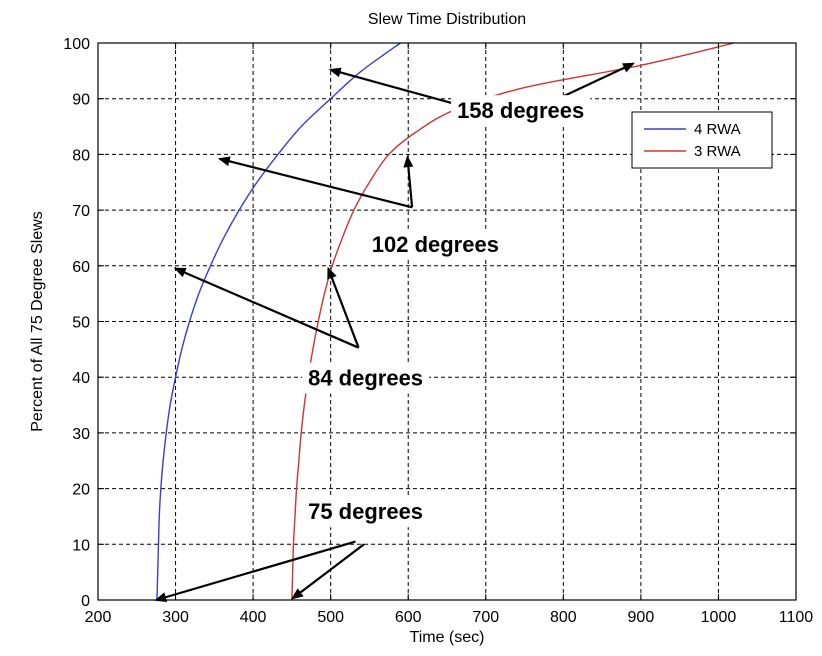 This screenshot has width=822, height=656. Describe the element at coordinates (175, 617) in the screenshot. I see `x-tick-label: 300` at that location.